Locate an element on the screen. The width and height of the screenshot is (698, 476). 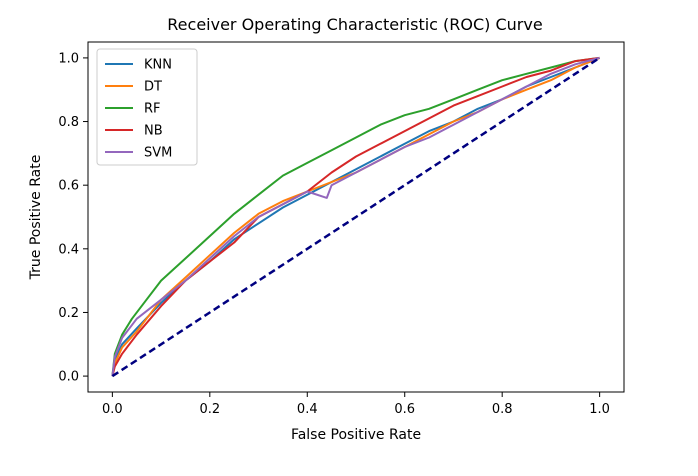
legend-label-nb: NB is located at coordinates (153, 131).